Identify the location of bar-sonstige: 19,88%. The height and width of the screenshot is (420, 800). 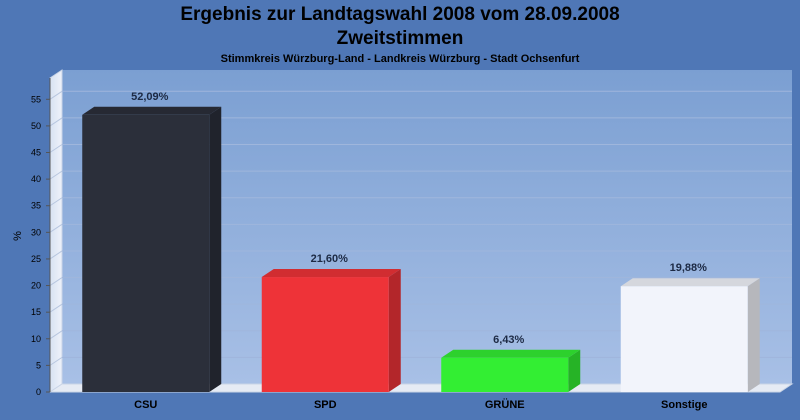
(690, 327).